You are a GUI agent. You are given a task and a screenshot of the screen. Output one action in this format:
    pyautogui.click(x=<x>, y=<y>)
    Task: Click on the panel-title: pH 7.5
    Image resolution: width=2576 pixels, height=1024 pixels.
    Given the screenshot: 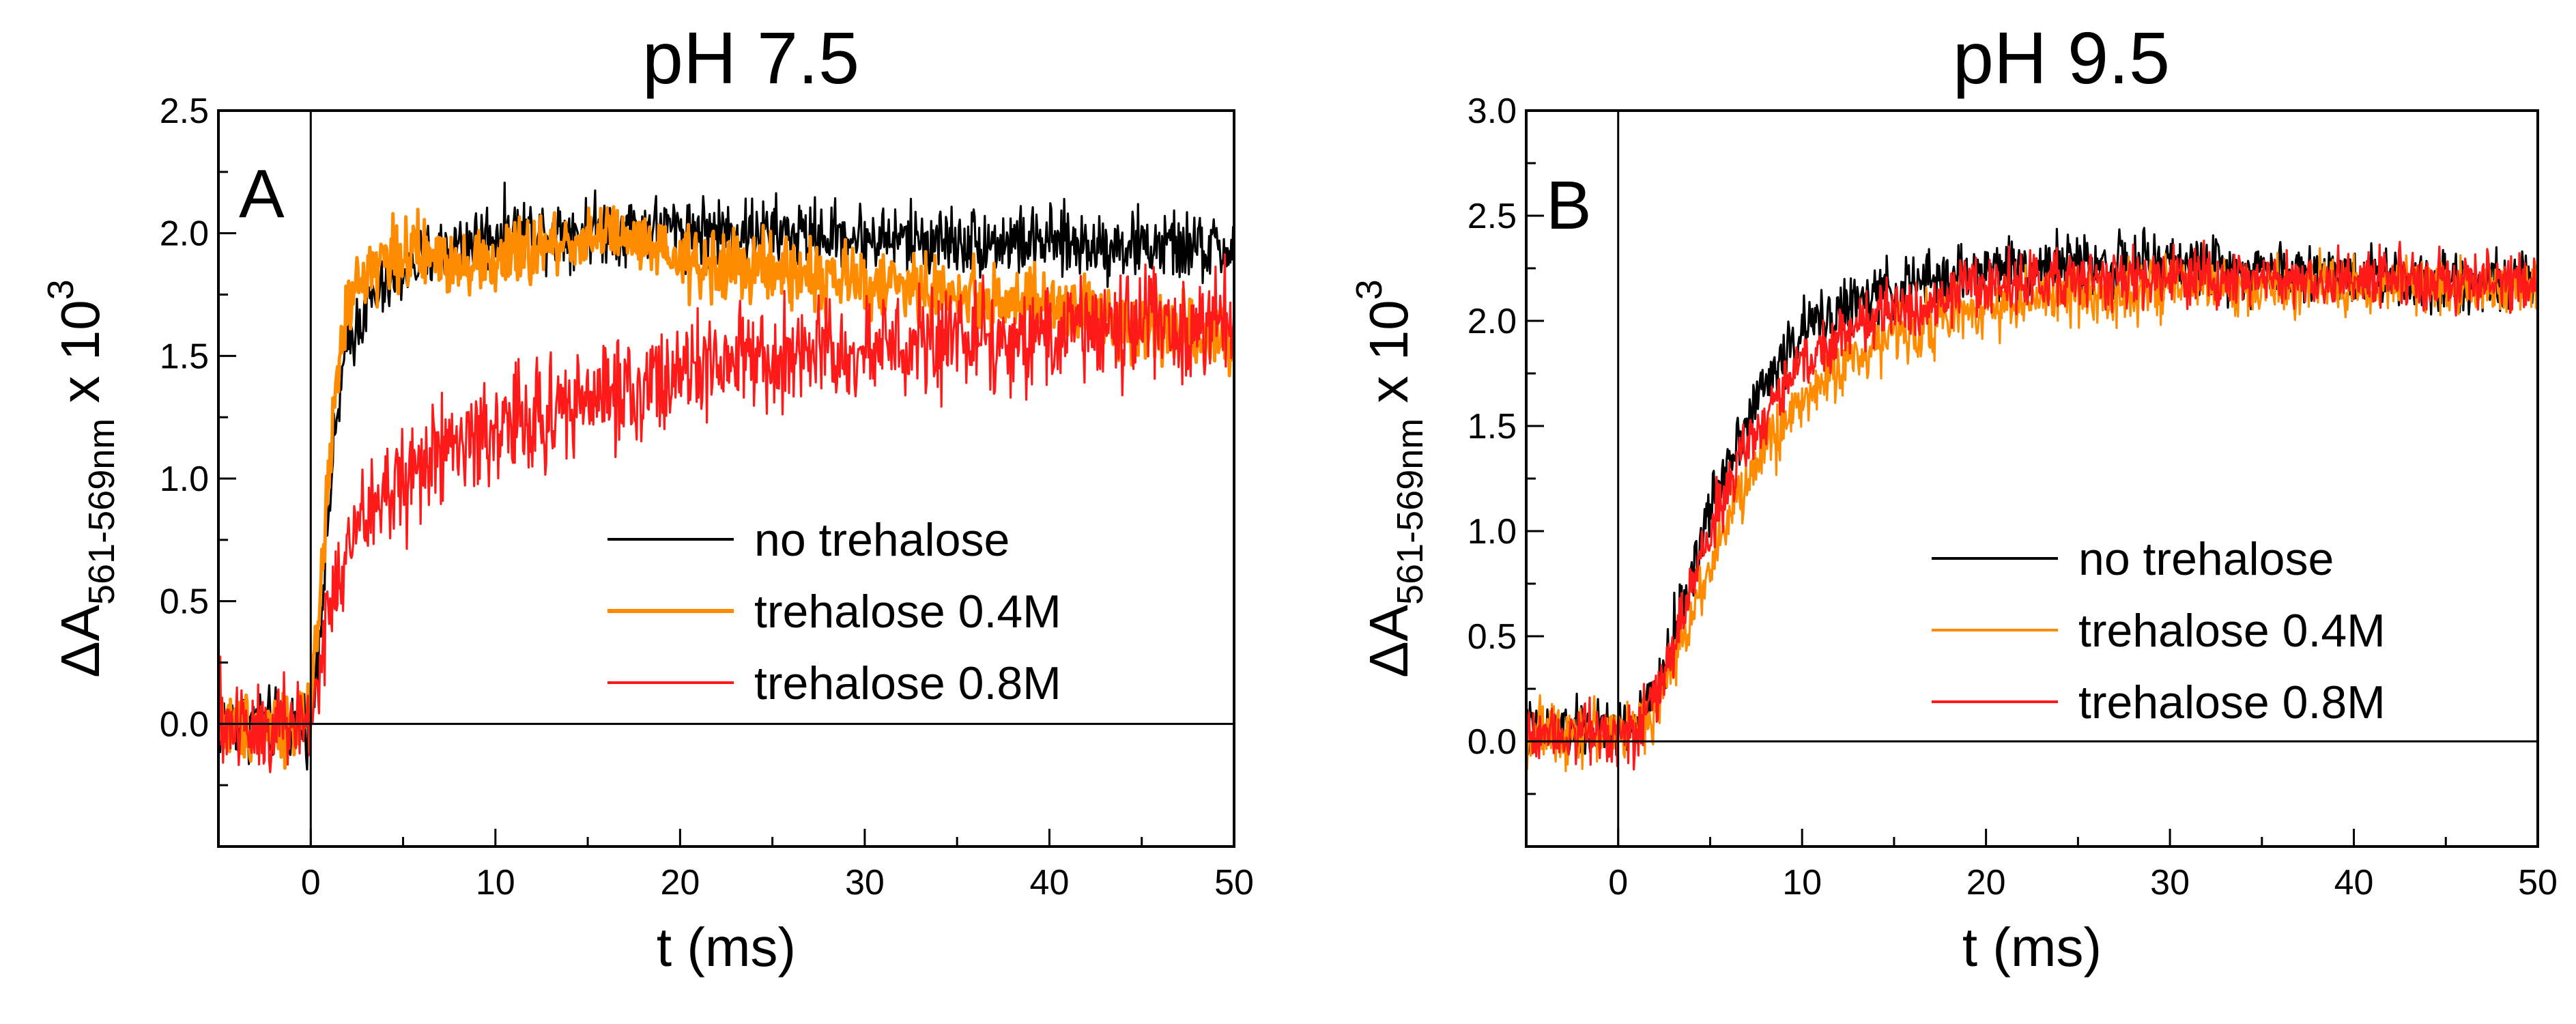 What is the action you would take?
    pyautogui.click(x=750, y=57)
    